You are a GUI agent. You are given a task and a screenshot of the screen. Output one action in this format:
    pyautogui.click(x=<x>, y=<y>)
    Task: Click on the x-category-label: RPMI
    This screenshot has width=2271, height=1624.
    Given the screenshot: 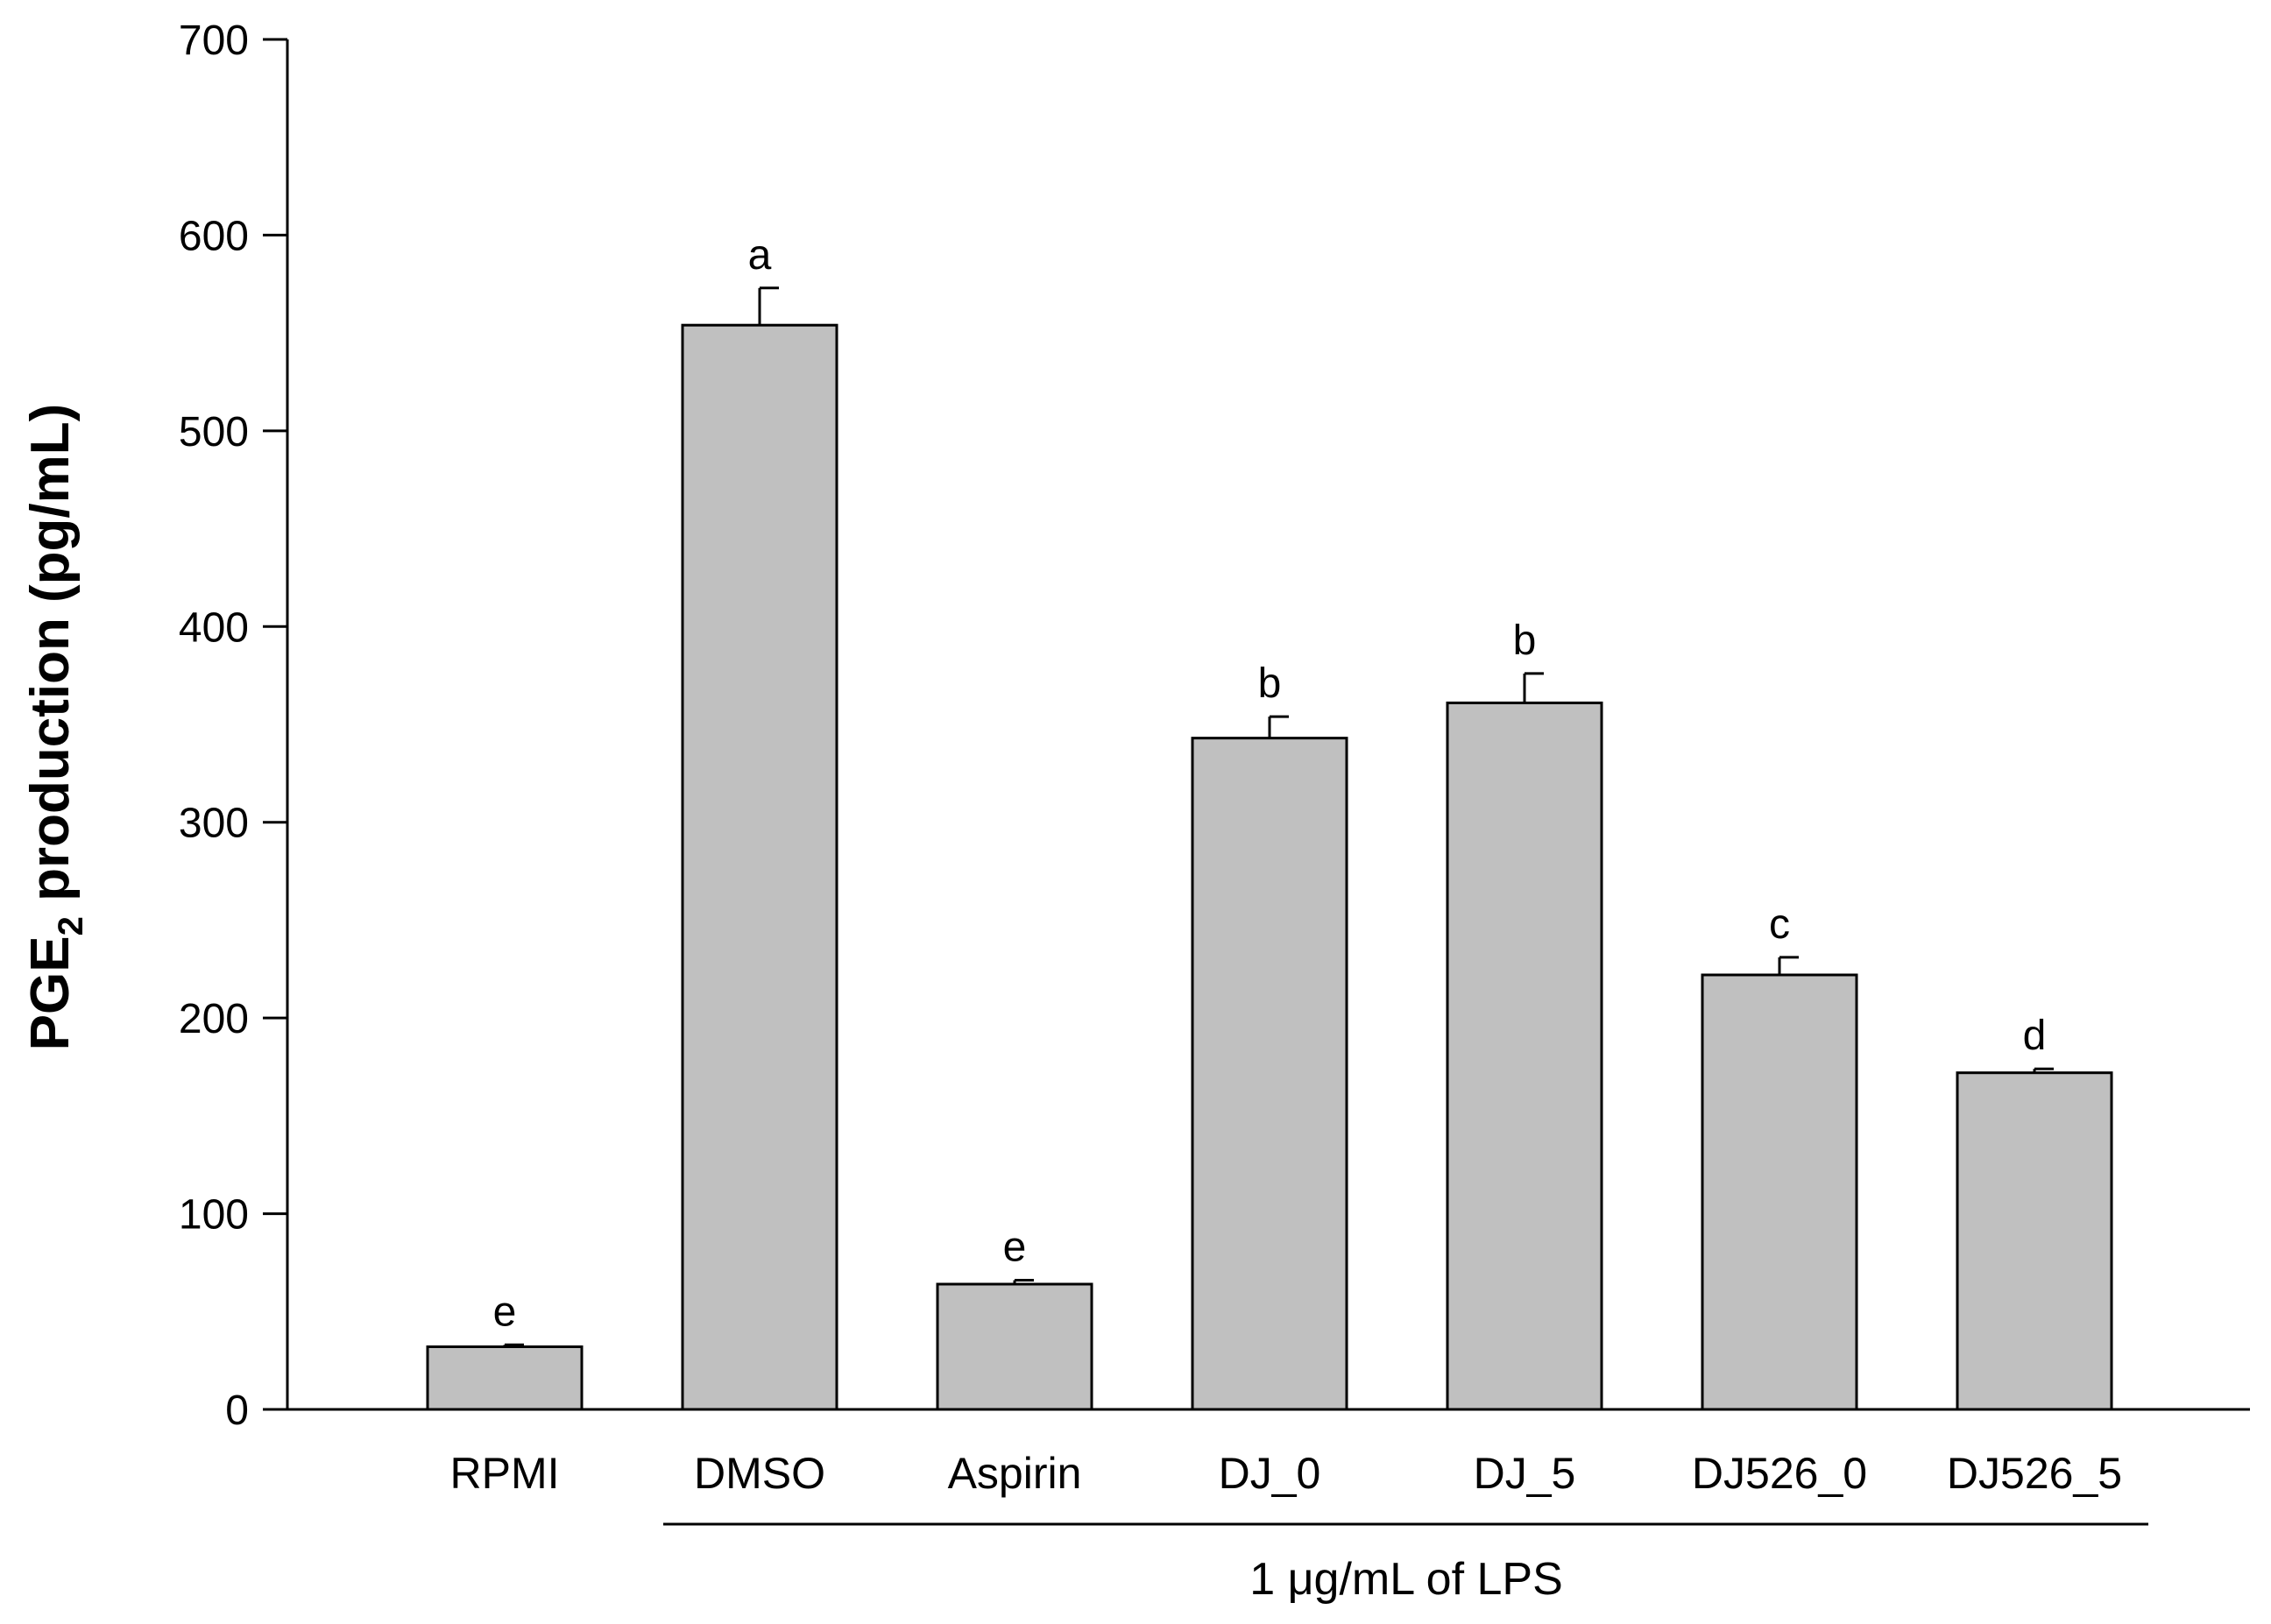 What is the action you would take?
    pyautogui.click(x=505, y=1473)
    